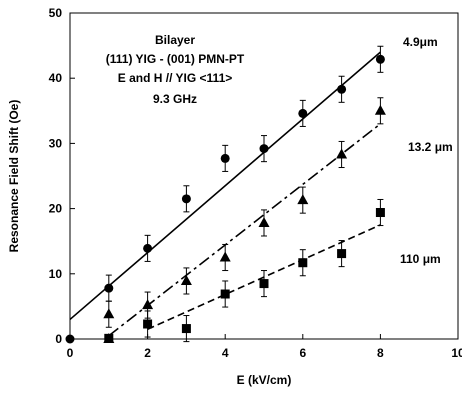 The image size is (462, 395). Describe the element at coordinates (56, 274) in the screenshot. I see `y-tick-label: 10` at that location.